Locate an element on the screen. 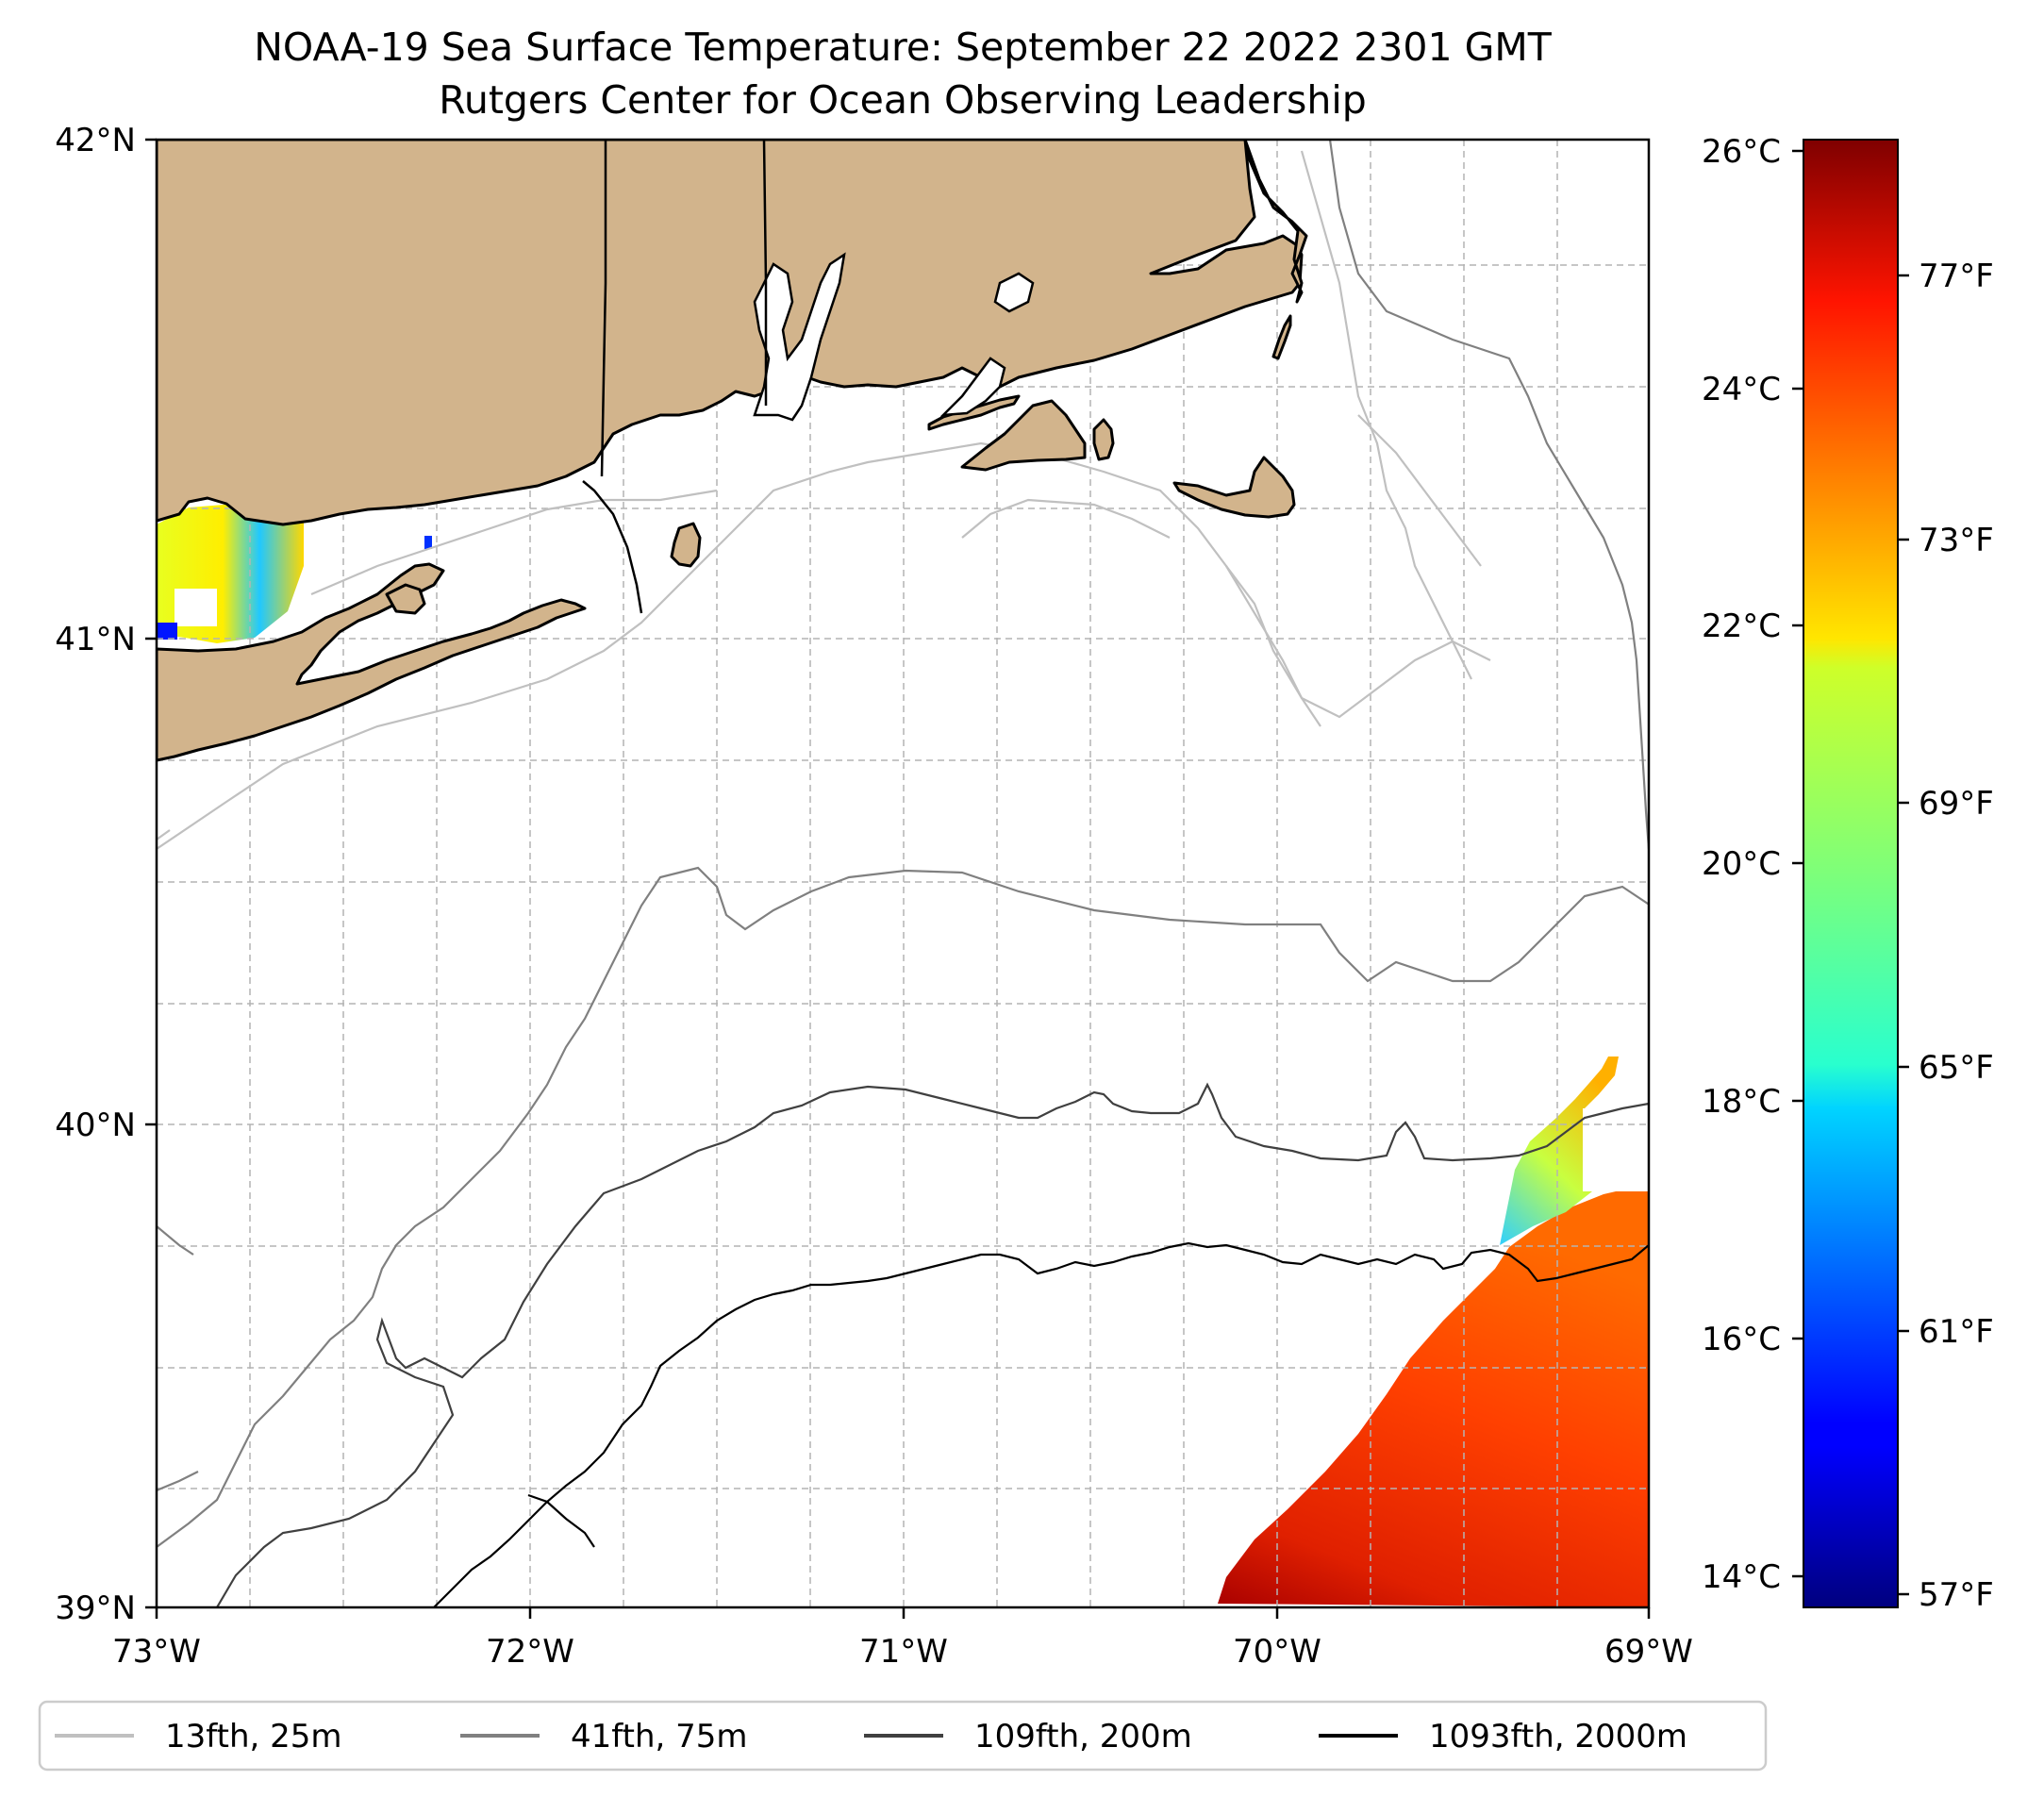 The width and height of the screenshot is (2044, 1797). land-long-island is located at coordinates (372, 662).